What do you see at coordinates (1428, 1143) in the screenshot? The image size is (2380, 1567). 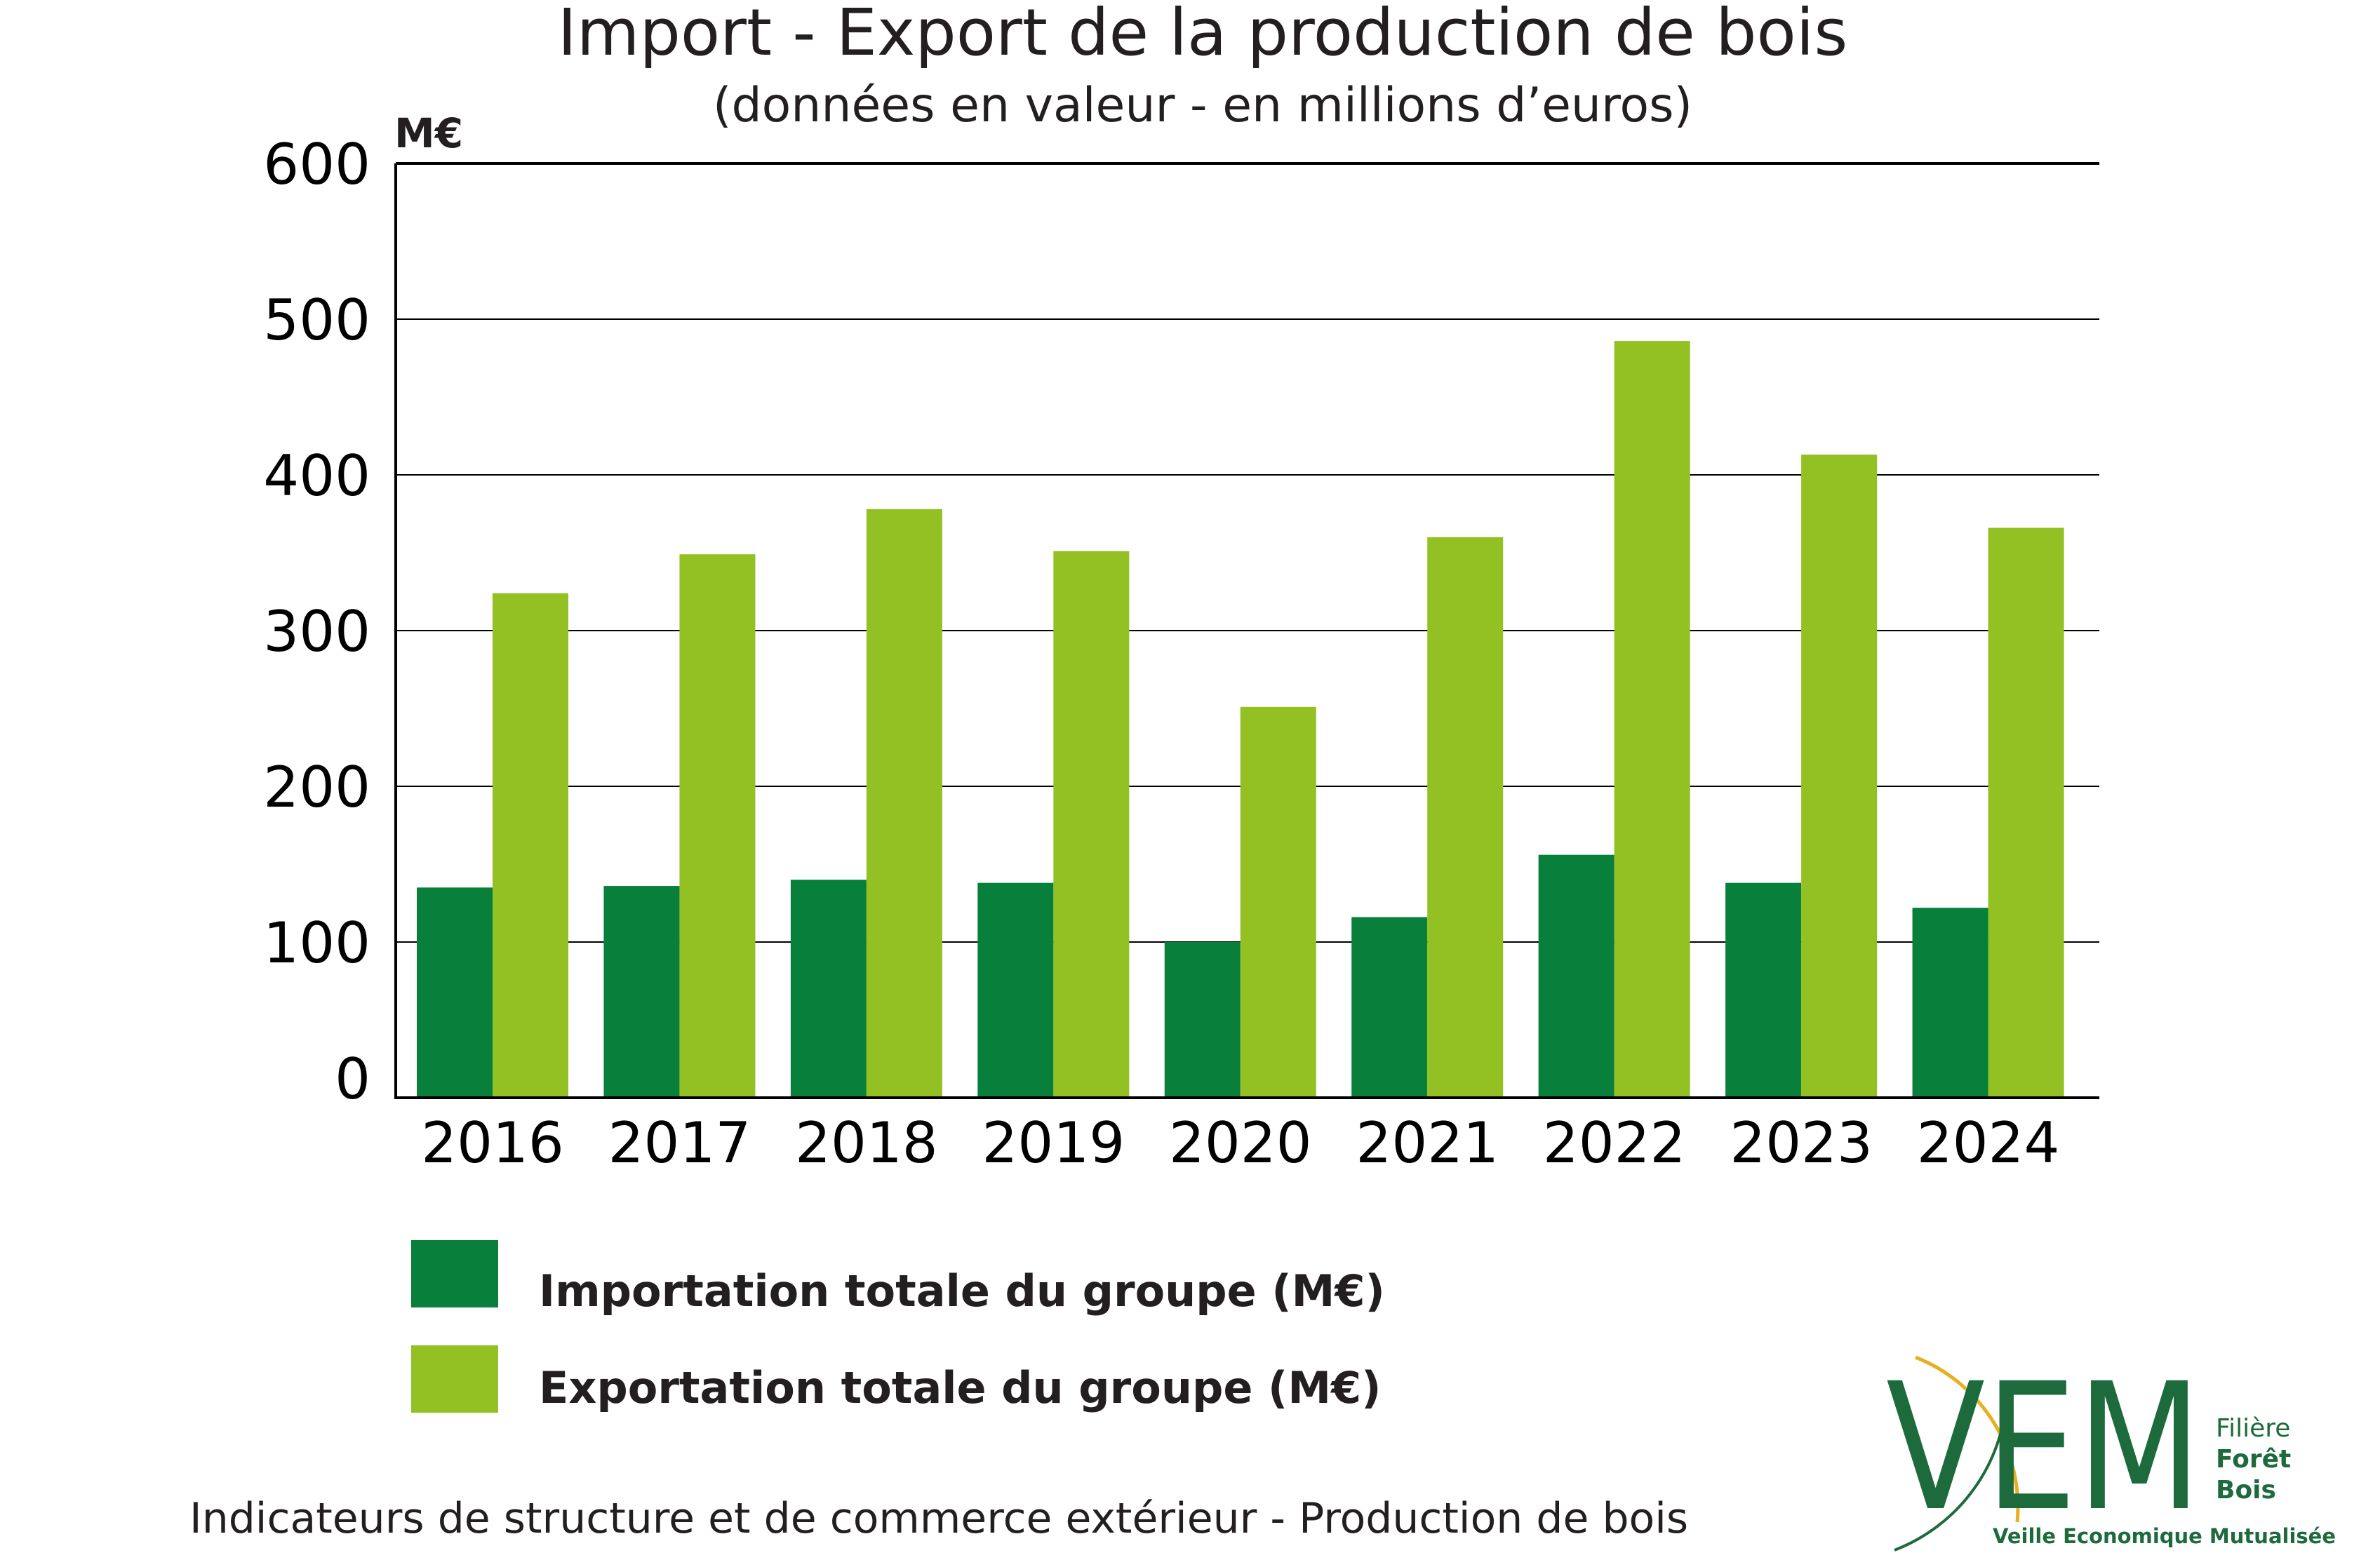 I see `x-tick-label: 2021` at bounding box center [1428, 1143].